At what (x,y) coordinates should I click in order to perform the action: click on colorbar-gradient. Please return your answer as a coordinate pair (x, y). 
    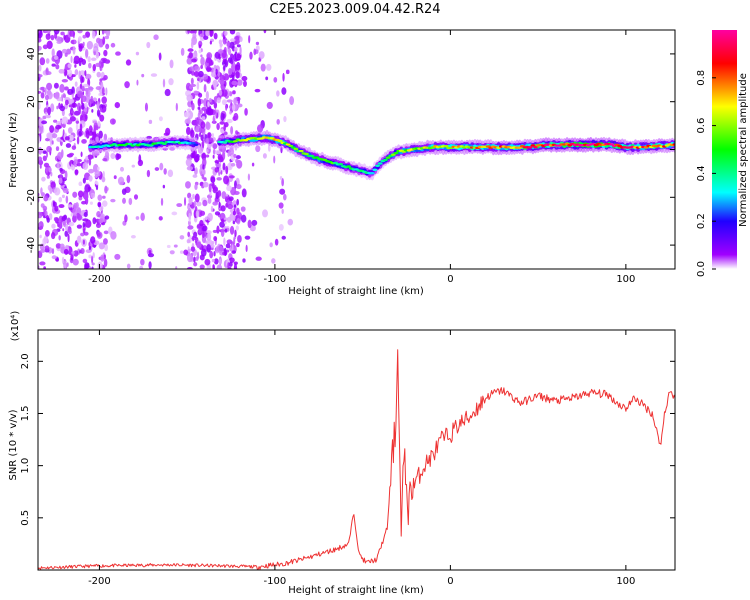
    Looking at the image, I should click on (724, 149).